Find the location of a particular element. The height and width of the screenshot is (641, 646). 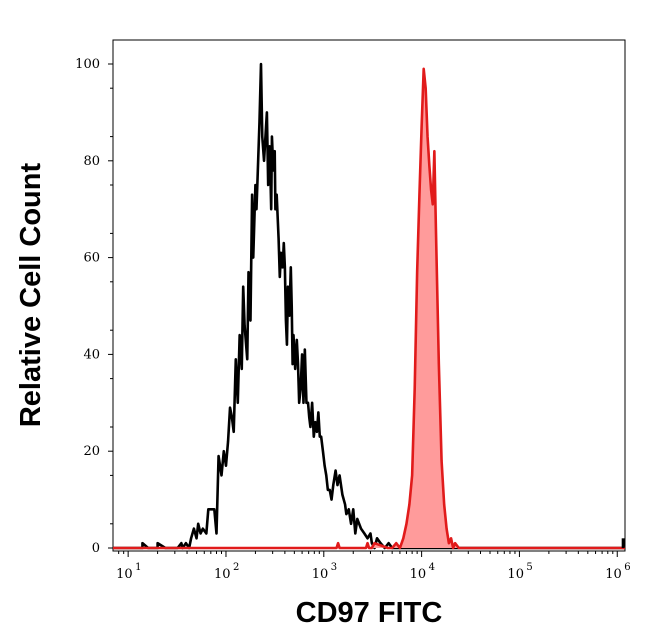

y-tick-label: 20 is located at coordinates (91, 451).